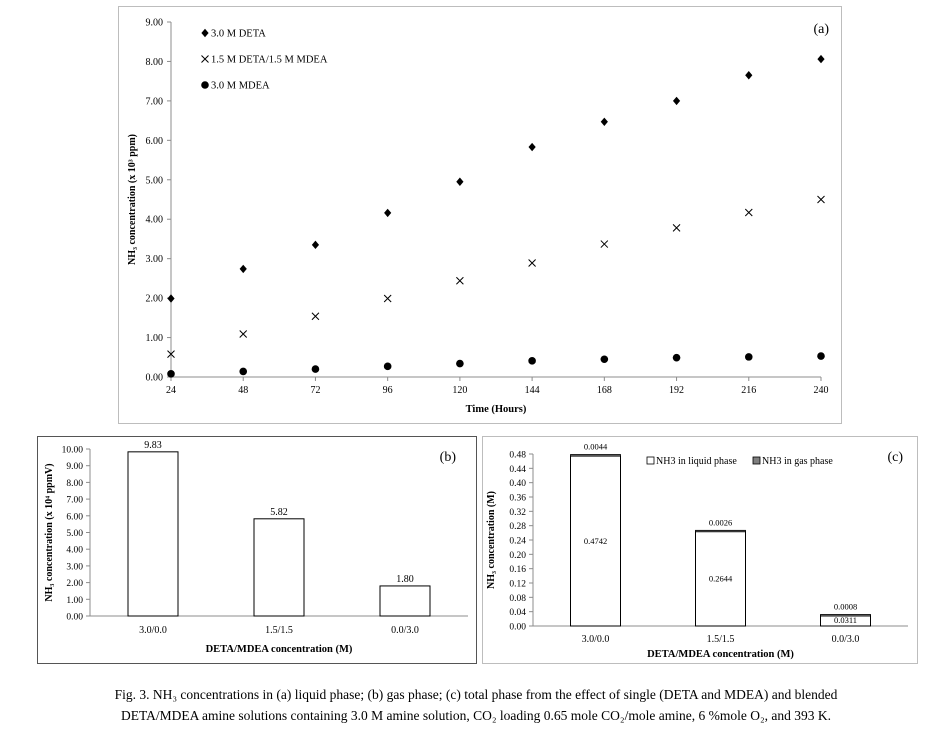 The image size is (952, 745). Describe the element at coordinates (845, 620) in the screenshot. I see `data-label-liquid: 0.0311` at that location.